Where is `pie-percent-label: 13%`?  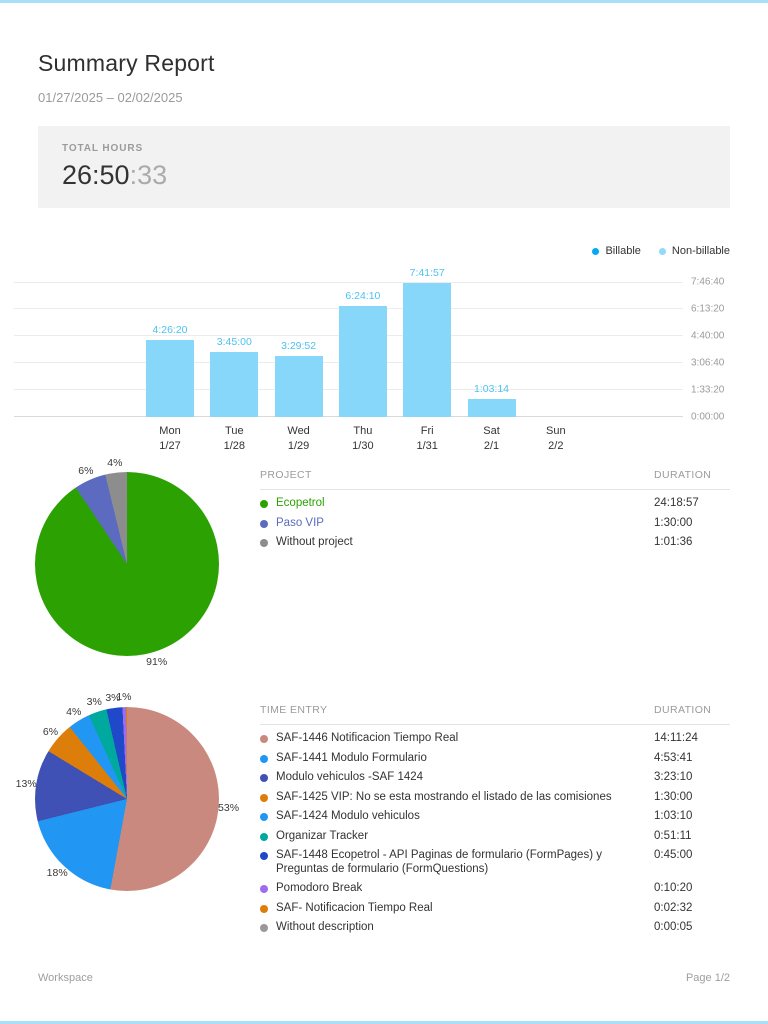 pie-percent-label: 13% is located at coordinates (26, 783).